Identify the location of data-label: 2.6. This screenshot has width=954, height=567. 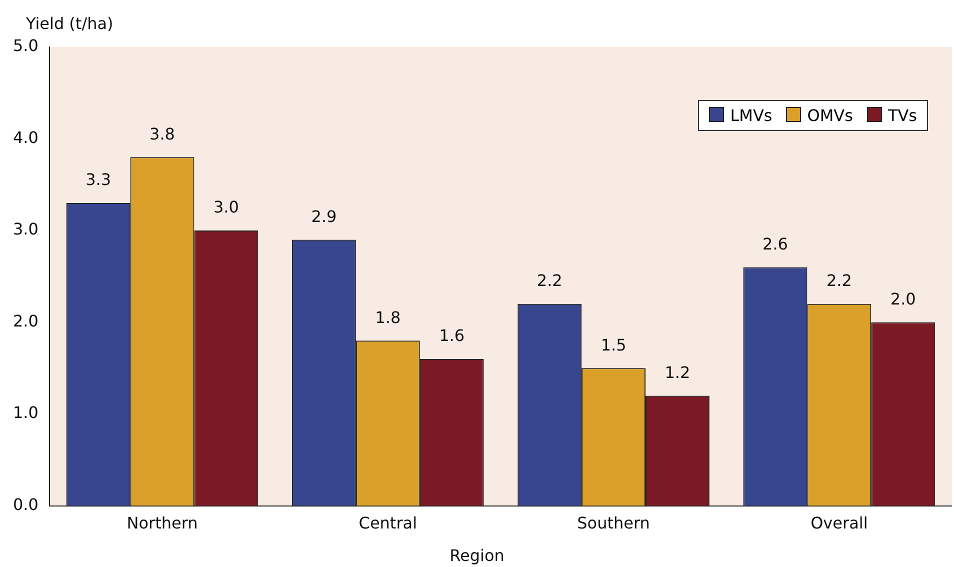
(775, 244).